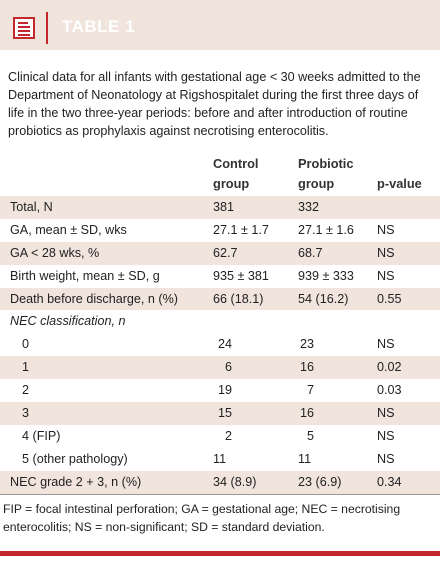 The height and width of the screenshot is (567, 440). Describe the element at coordinates (94, 298) in the screenshot. I see `row-label: Death before discharge, n (%)` at that location.